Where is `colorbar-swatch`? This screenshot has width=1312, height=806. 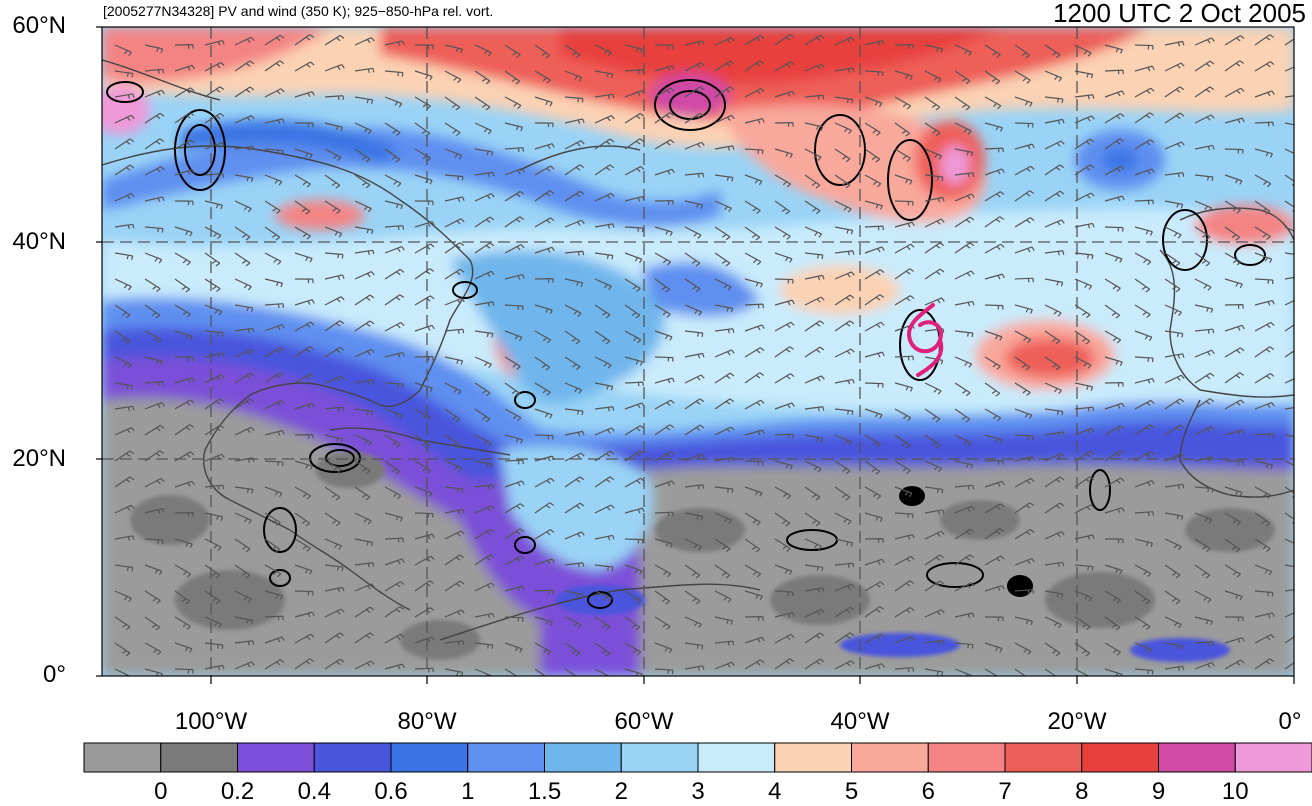 colorbar-swatch is located at coordinates (352, 757).